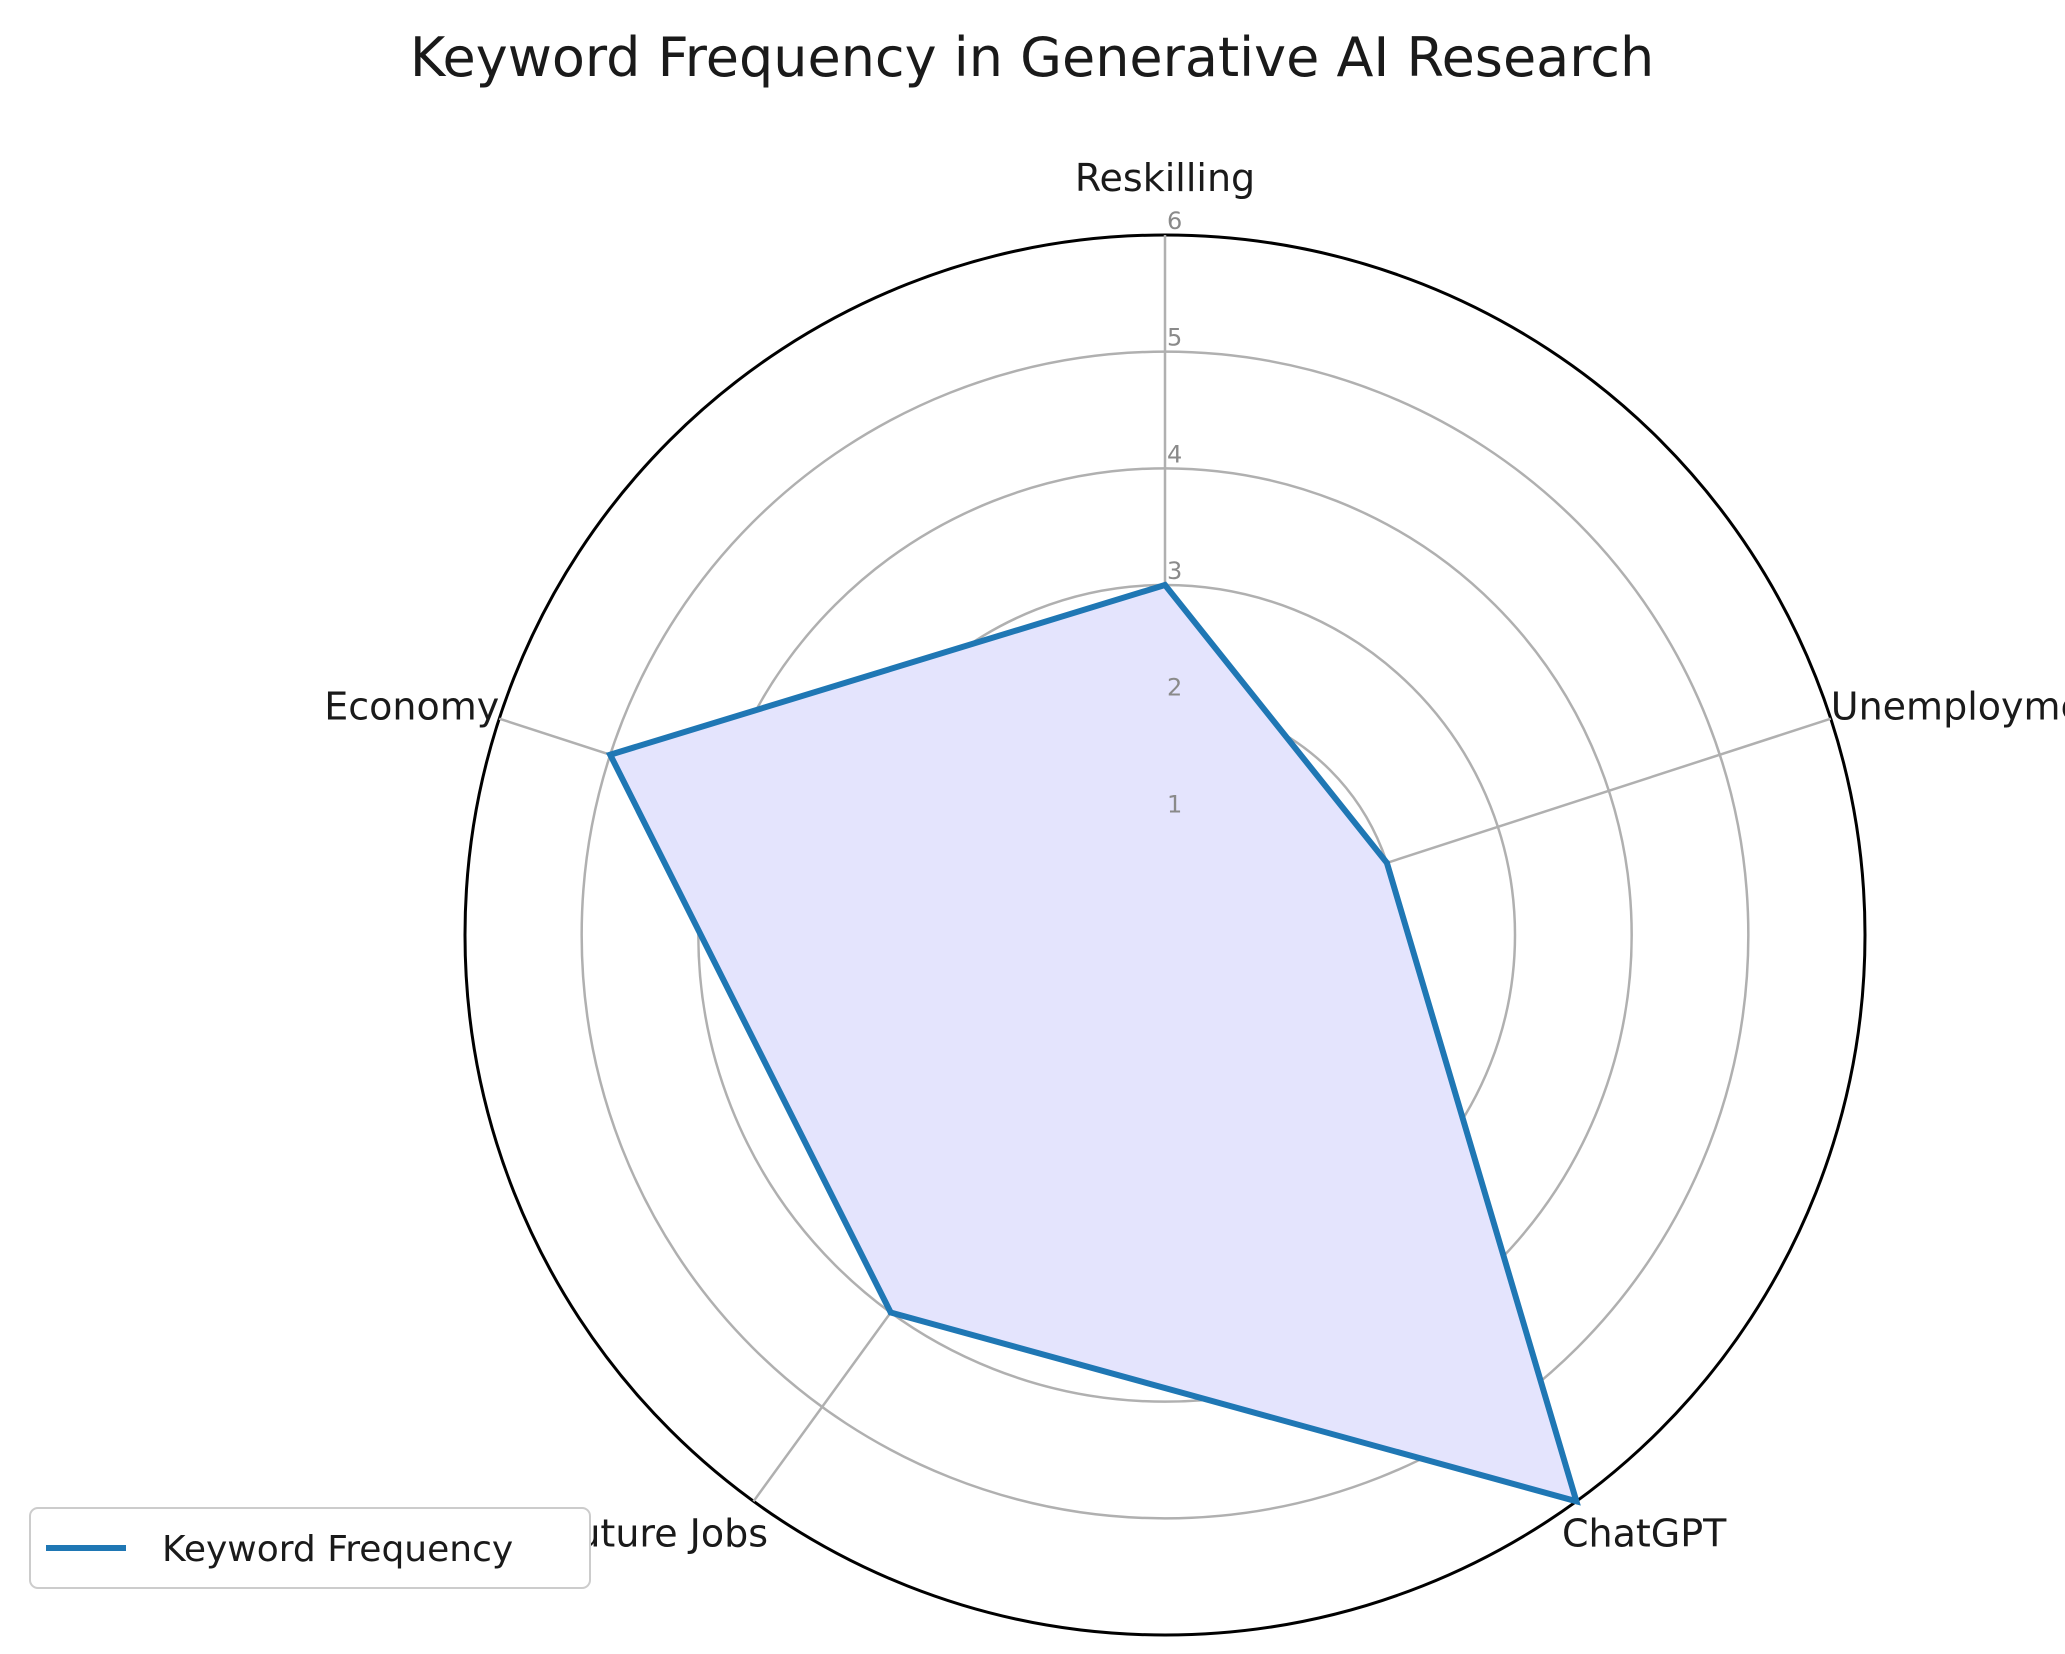  Describe the element at coordinates (1174, 512) in the screenshot. I see `radial-tick-labels: 1 2 3 4 5 6` at that location.